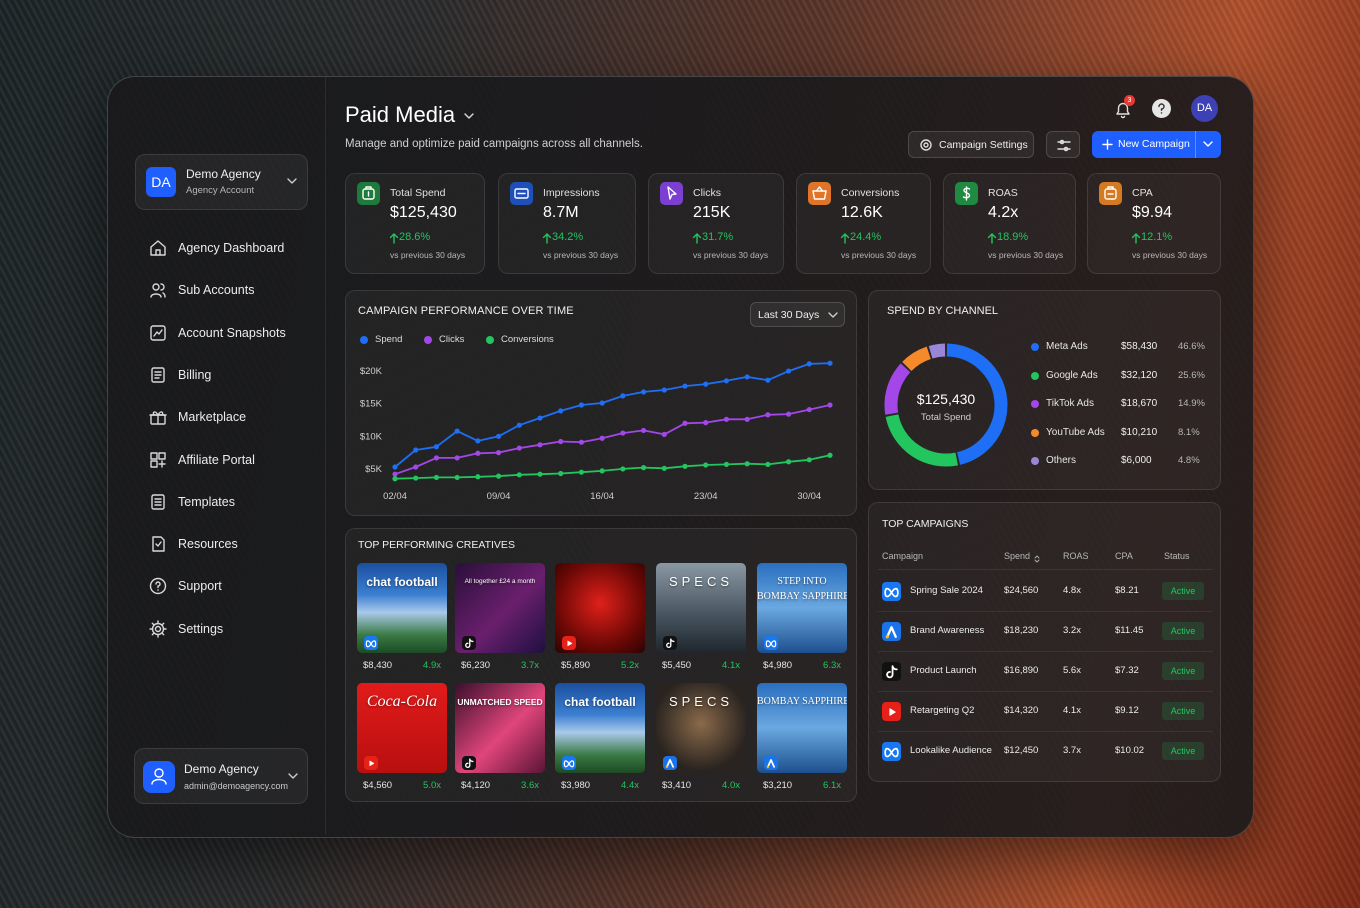 The height and width of the screenshot is (908, 1360). I want to click on channel-name: Others, so click(1061, 460).